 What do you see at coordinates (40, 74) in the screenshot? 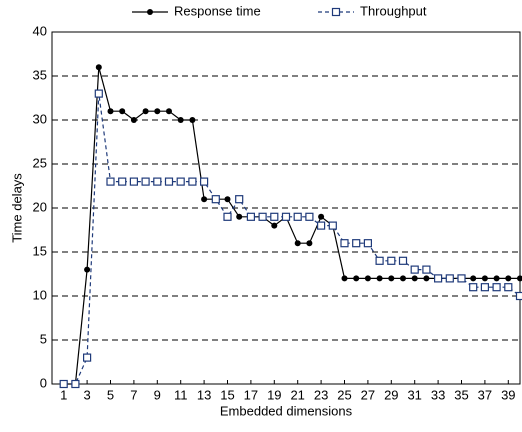
I see `y-tick-label: 35` at bounding box center [40, 74].